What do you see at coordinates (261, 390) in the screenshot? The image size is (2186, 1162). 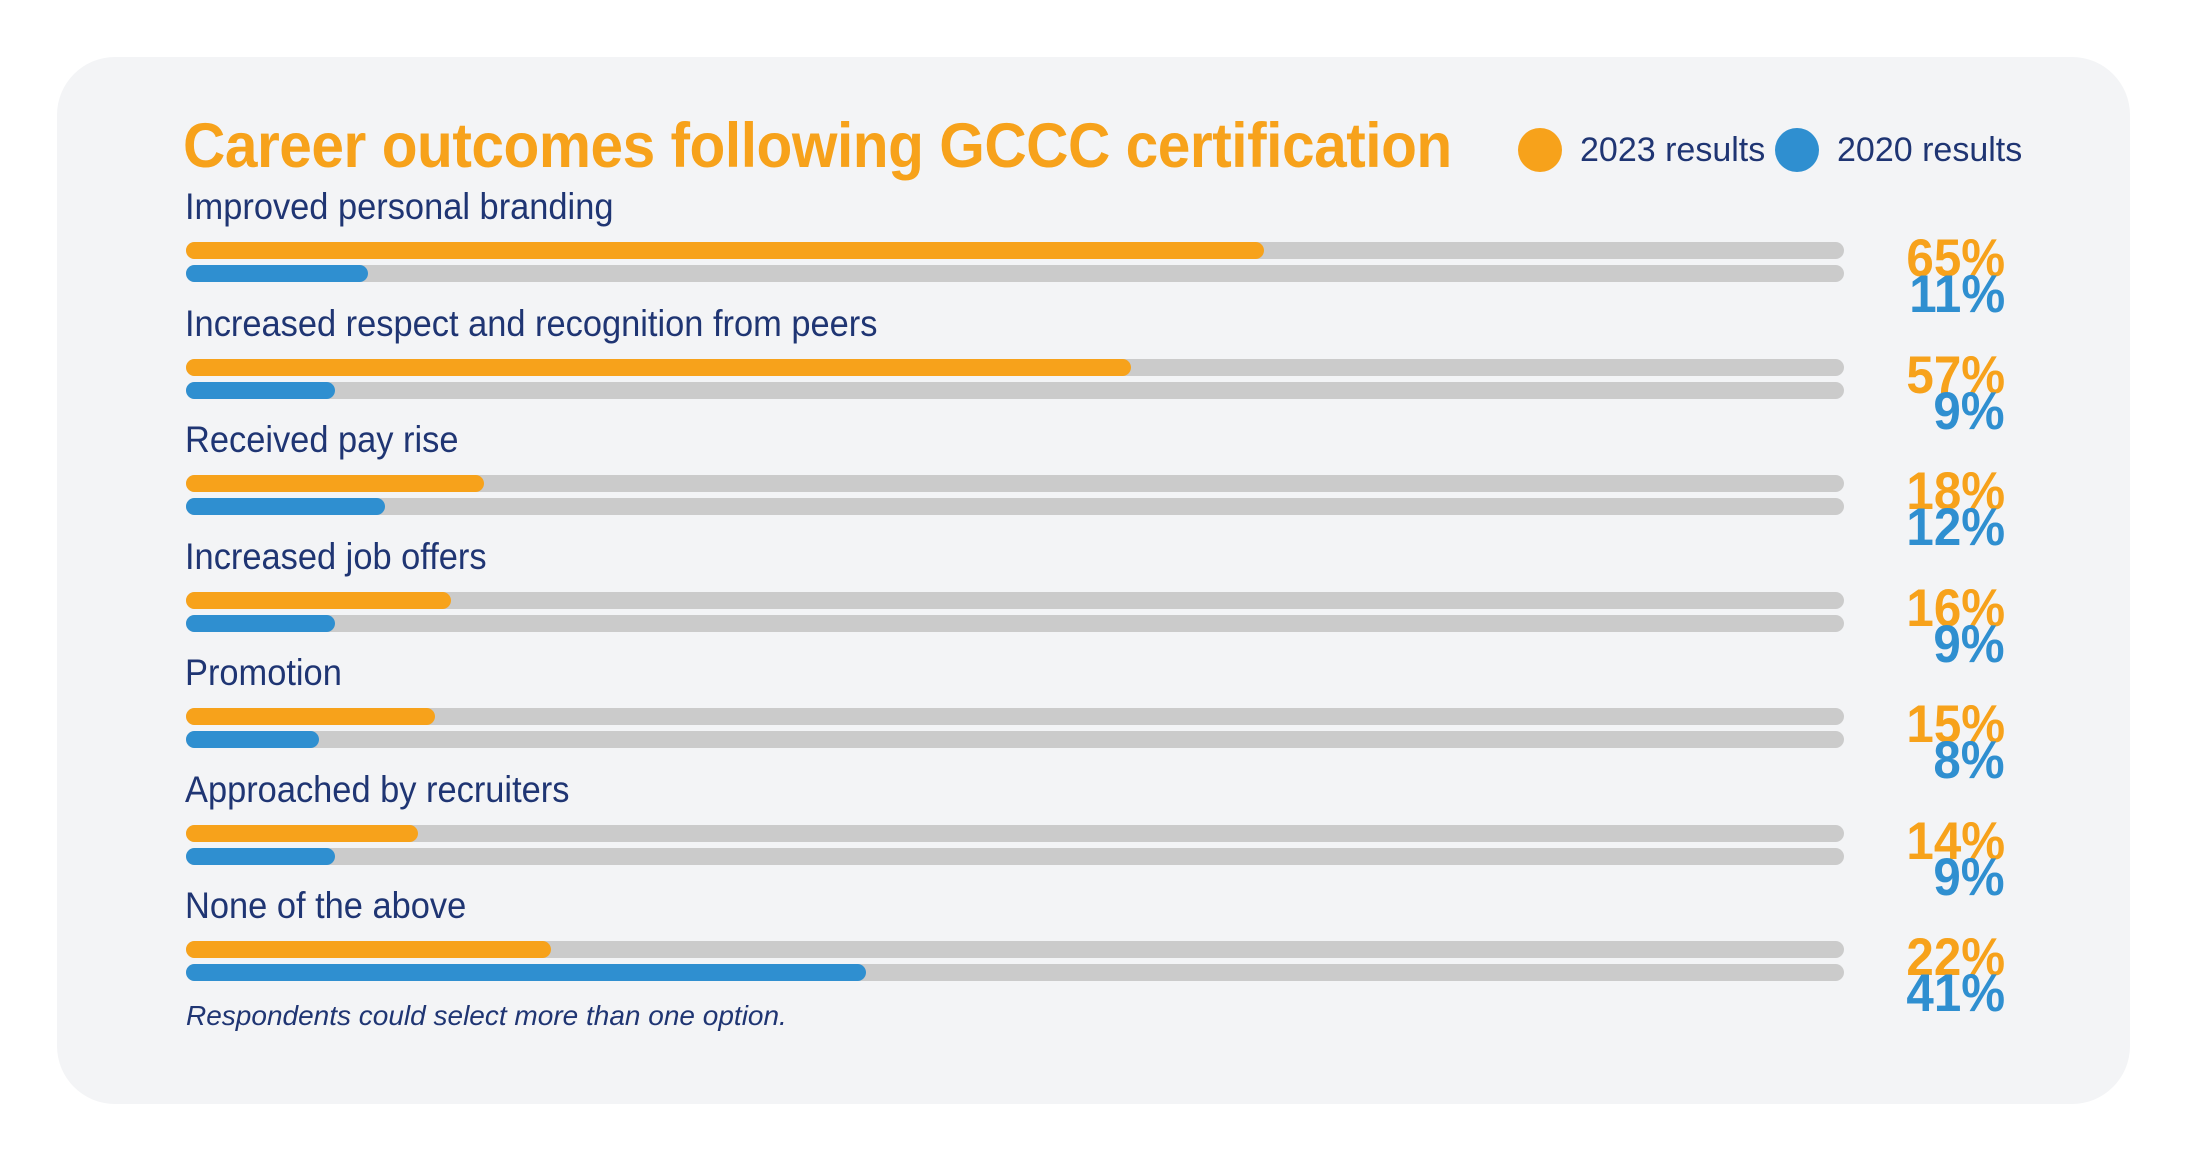 I see `bar-2020-increased-respect-and-recognition-from-peers` at bounding box center [261, 390].